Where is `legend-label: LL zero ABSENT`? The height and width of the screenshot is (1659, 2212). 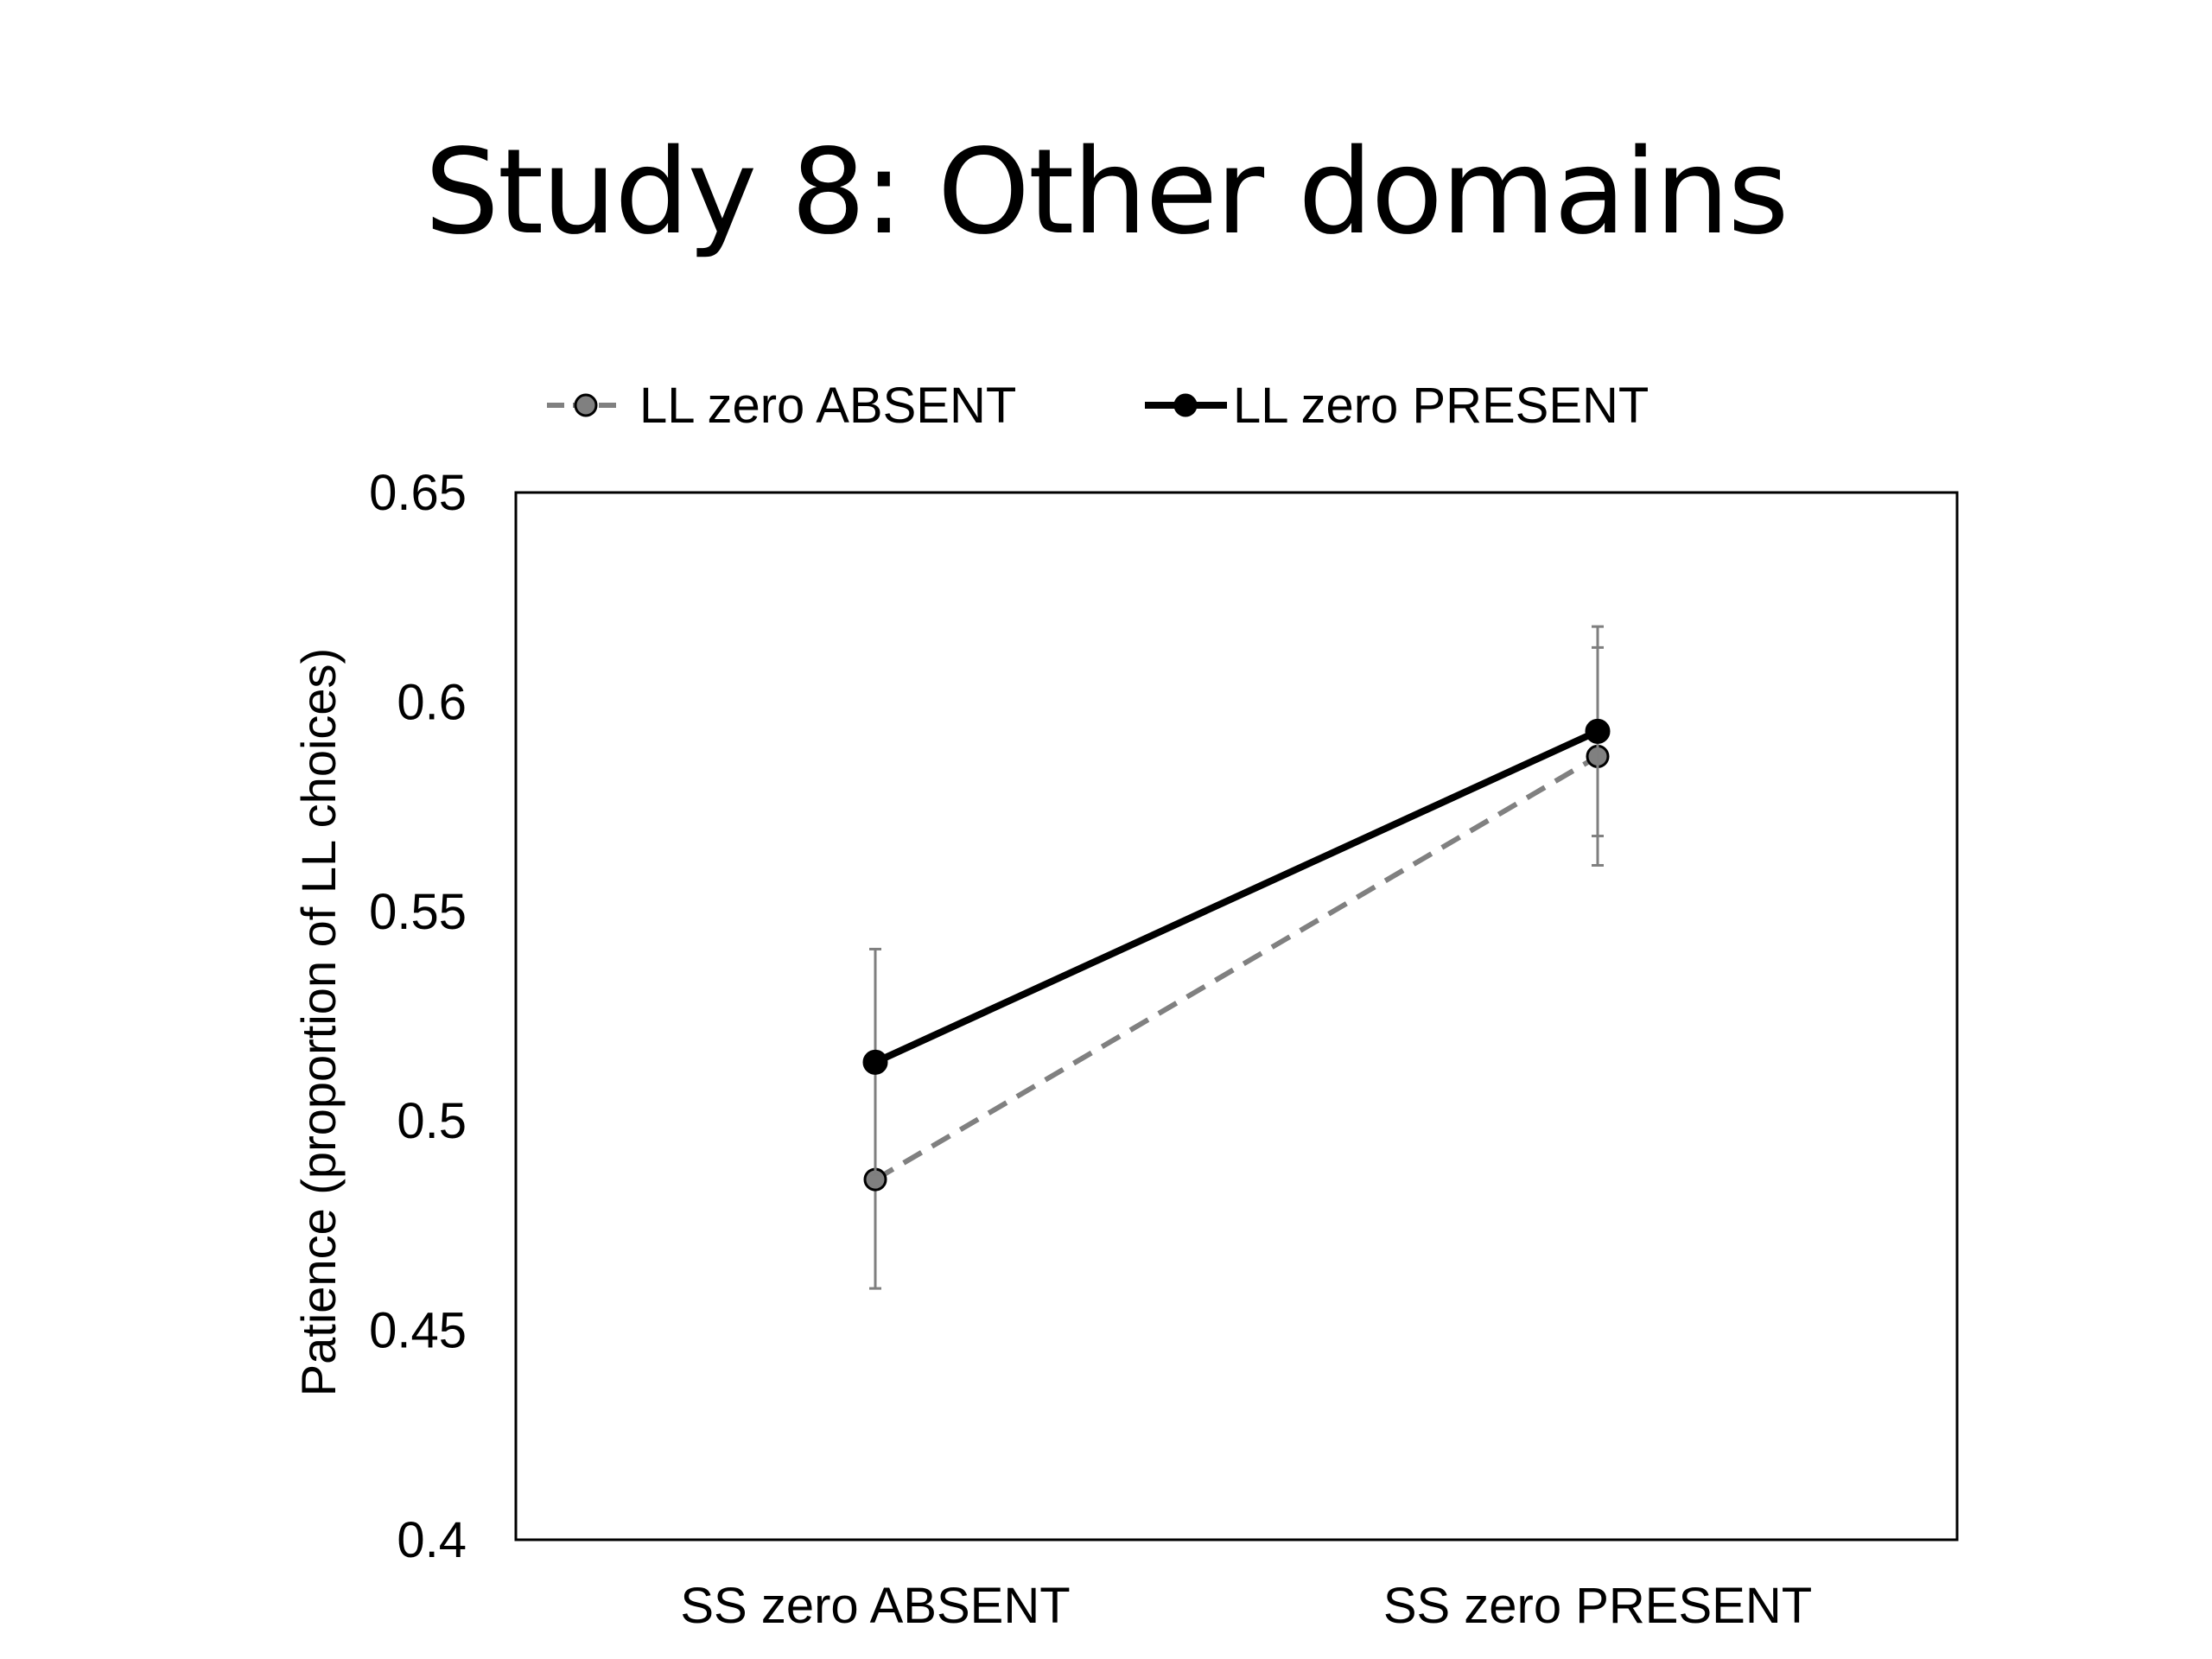
legend-label: LL zero ABSENT is located at coordinates (827, 406).